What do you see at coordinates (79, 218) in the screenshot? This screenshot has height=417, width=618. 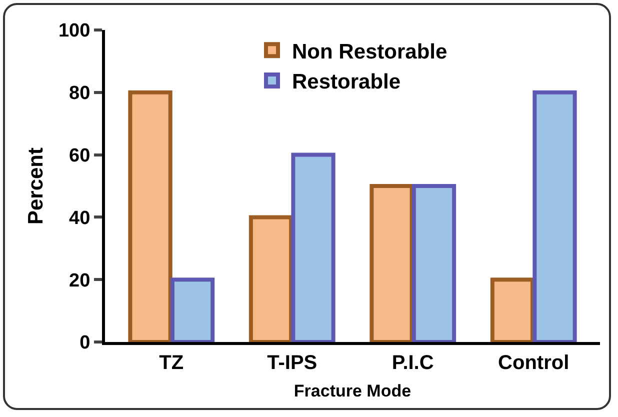 I see `y-tick-label: 40` at bounding box center [79, 218].